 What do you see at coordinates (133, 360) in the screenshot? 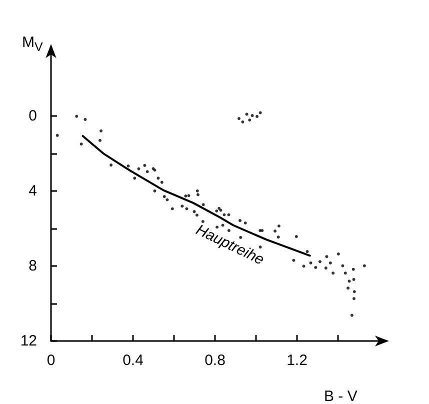
I see `x-tick-label: 0.4` at bounding box center [133, 360].